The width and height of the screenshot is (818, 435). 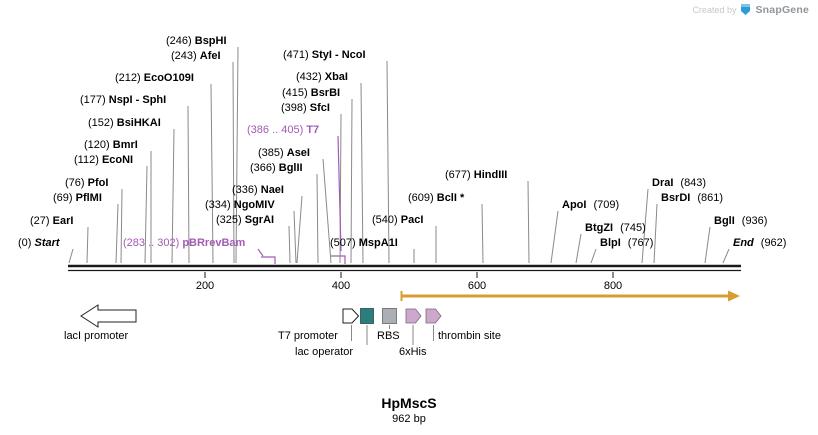 I want to click on rbs-box, so click(x=389, y=316).